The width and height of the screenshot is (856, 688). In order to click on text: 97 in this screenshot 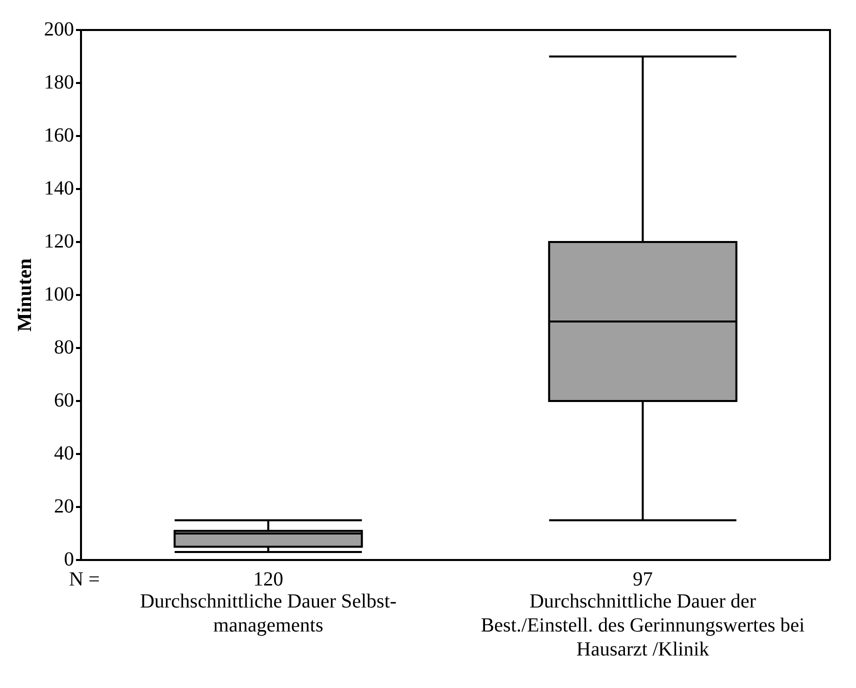, I will do `click(642, 579)`.